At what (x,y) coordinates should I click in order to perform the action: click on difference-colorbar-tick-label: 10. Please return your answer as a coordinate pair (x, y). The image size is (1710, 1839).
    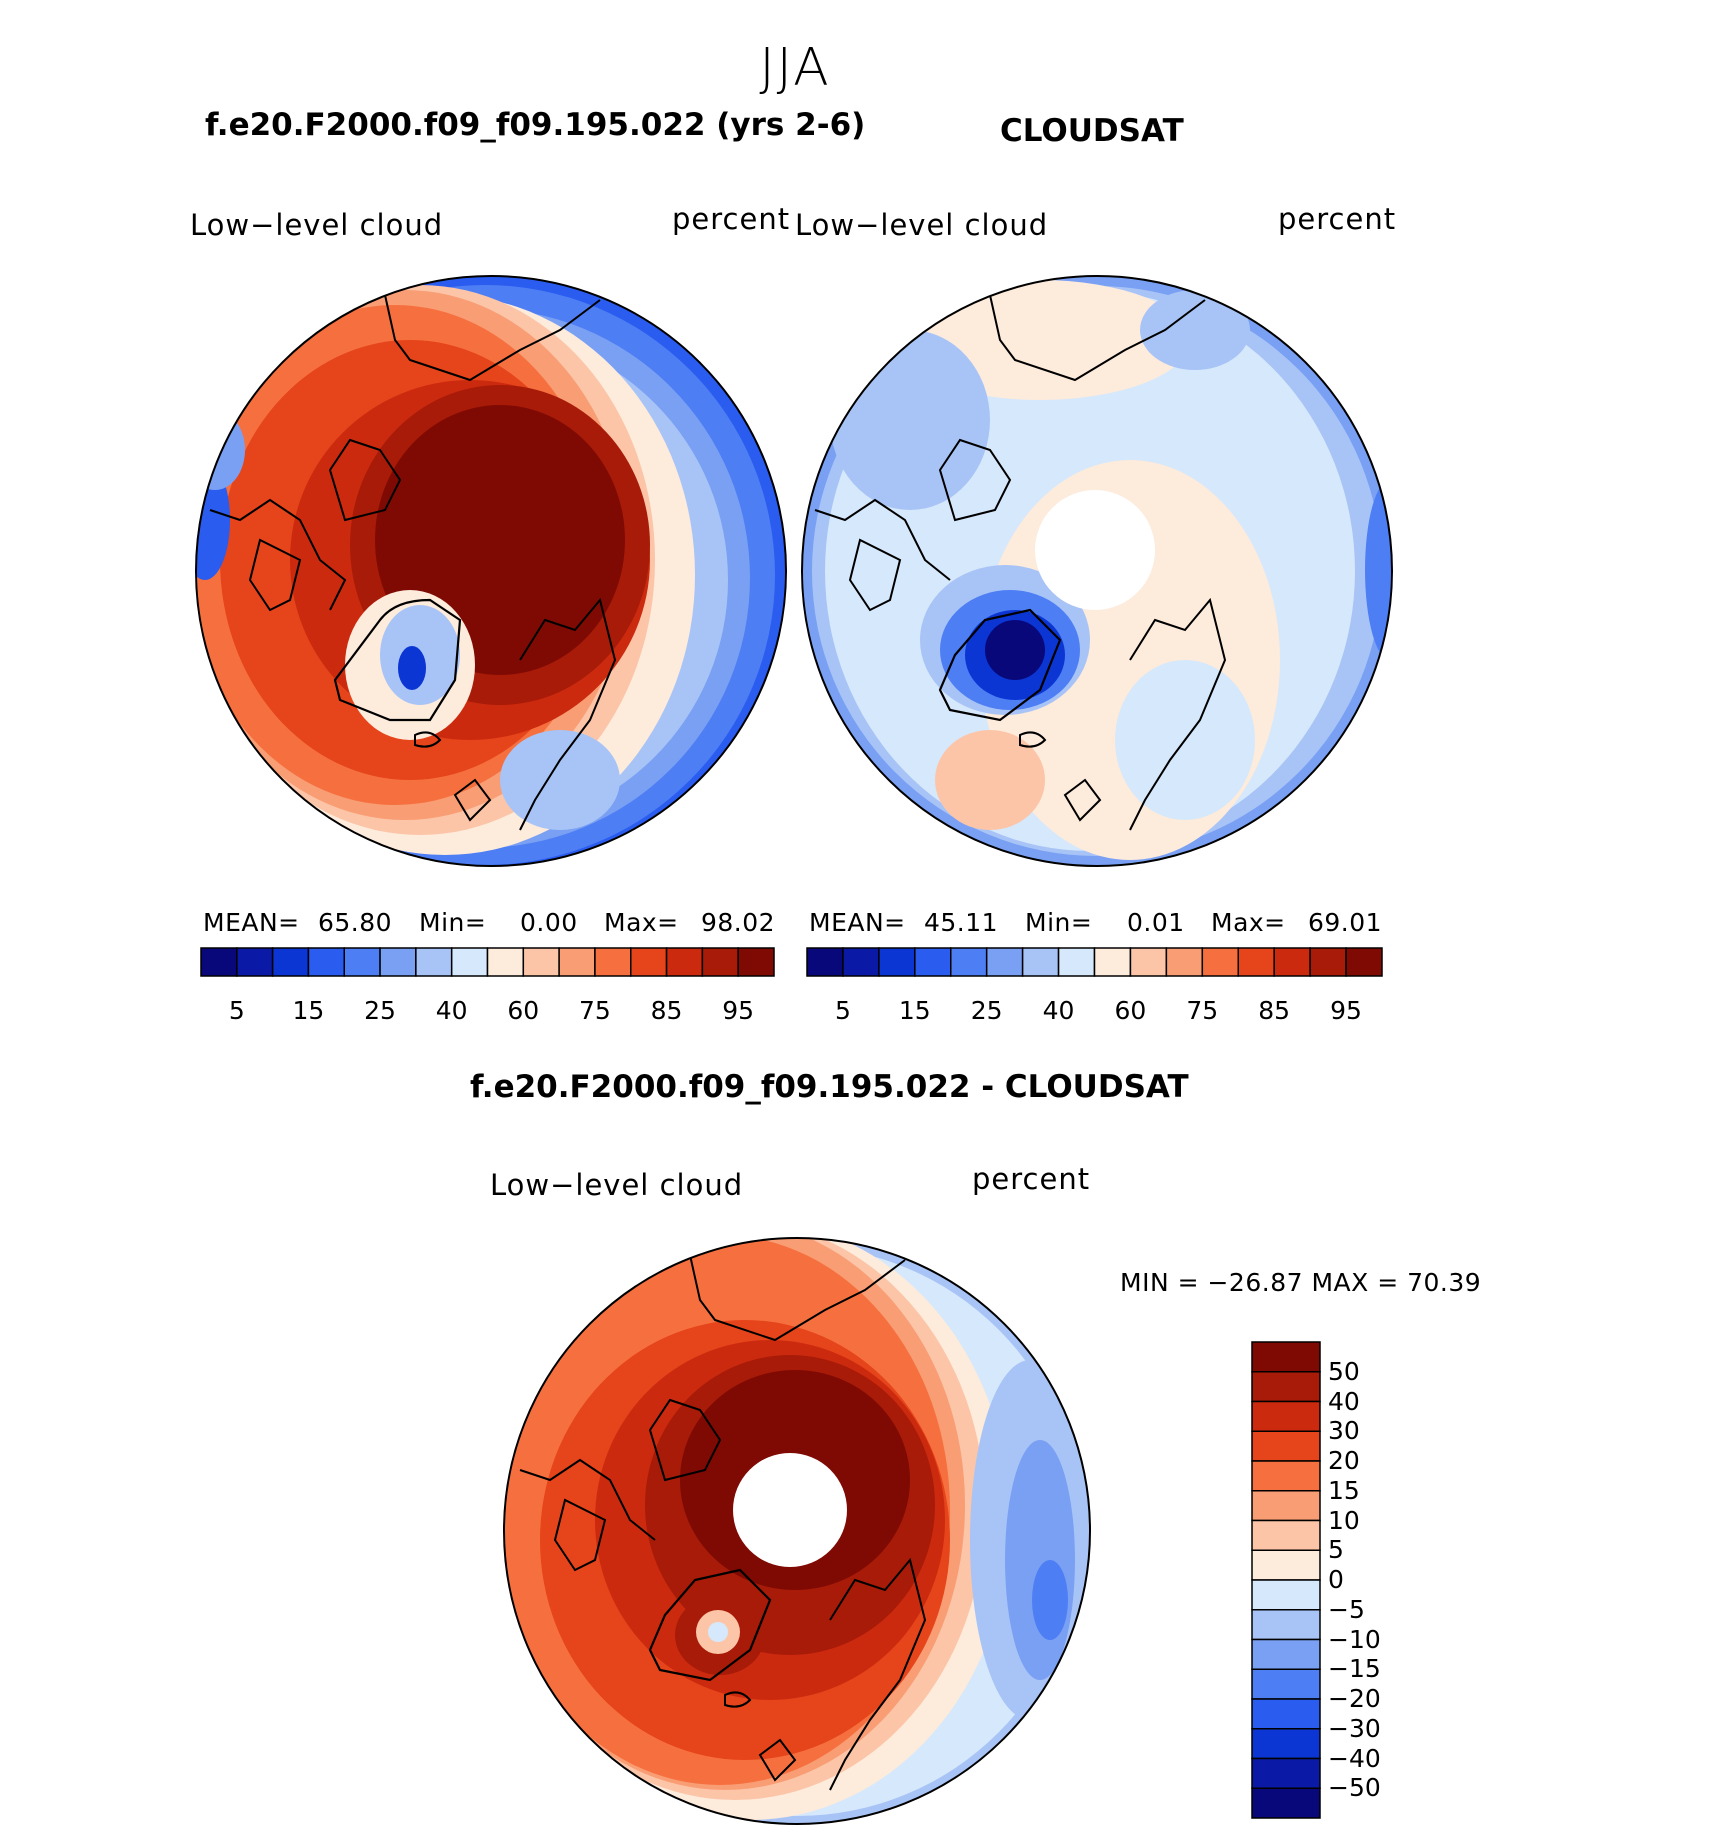
    Looking at the image, I should click on (1344, 1520).